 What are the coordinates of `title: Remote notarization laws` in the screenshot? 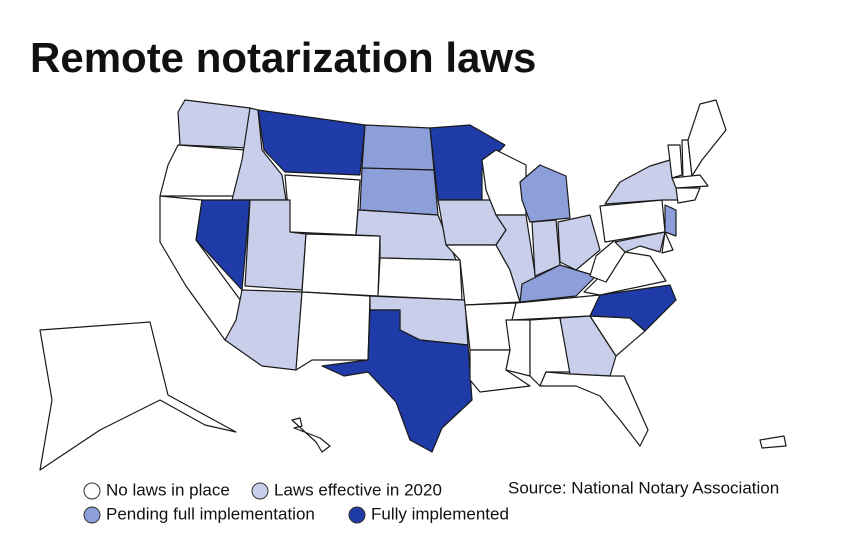 It's located at (283, 57).